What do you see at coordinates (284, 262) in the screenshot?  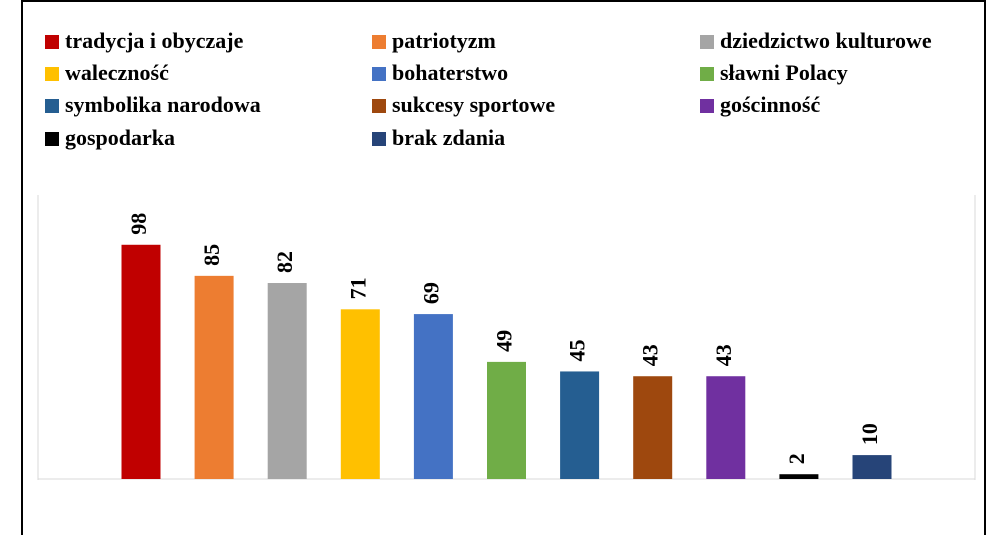 I see `data-label: 82` at bounding box center [284, 262].